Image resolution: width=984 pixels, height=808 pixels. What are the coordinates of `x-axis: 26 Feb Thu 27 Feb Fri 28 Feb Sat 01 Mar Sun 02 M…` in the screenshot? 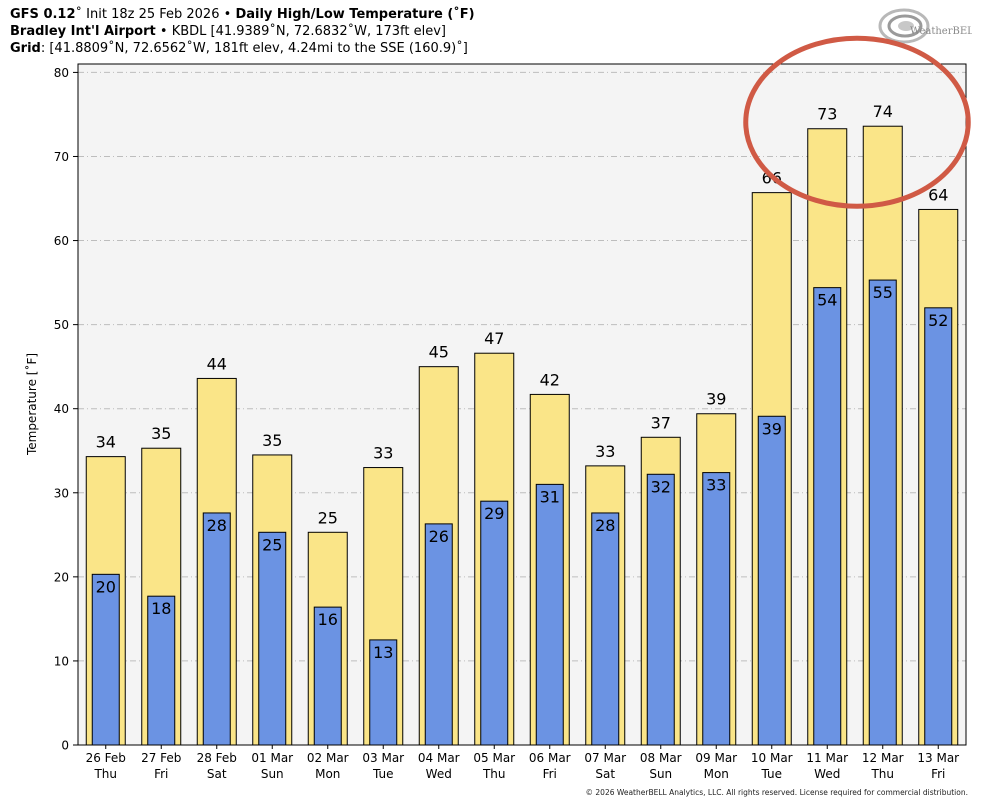 It's located at (522, 763).